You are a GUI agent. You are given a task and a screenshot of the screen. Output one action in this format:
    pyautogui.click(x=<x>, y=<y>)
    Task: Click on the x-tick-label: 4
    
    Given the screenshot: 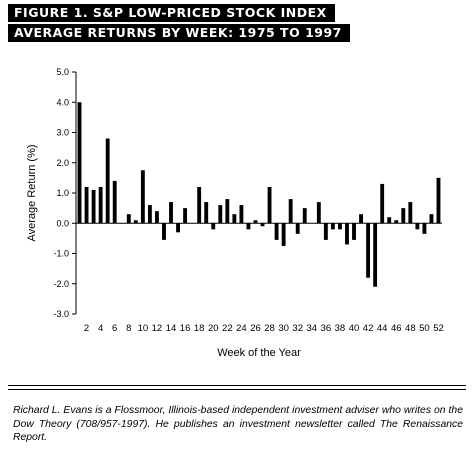 What is the action you would take?
    pyautogui.click(x=100, y=328)
    